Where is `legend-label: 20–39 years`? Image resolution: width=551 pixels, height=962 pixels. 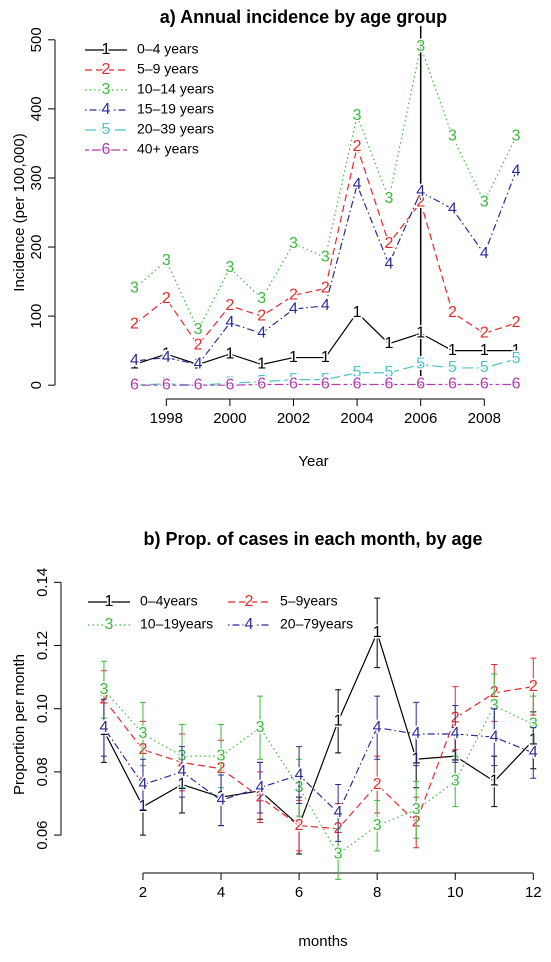 legend-label: 20–39 years is located at coordinates (175, 129).